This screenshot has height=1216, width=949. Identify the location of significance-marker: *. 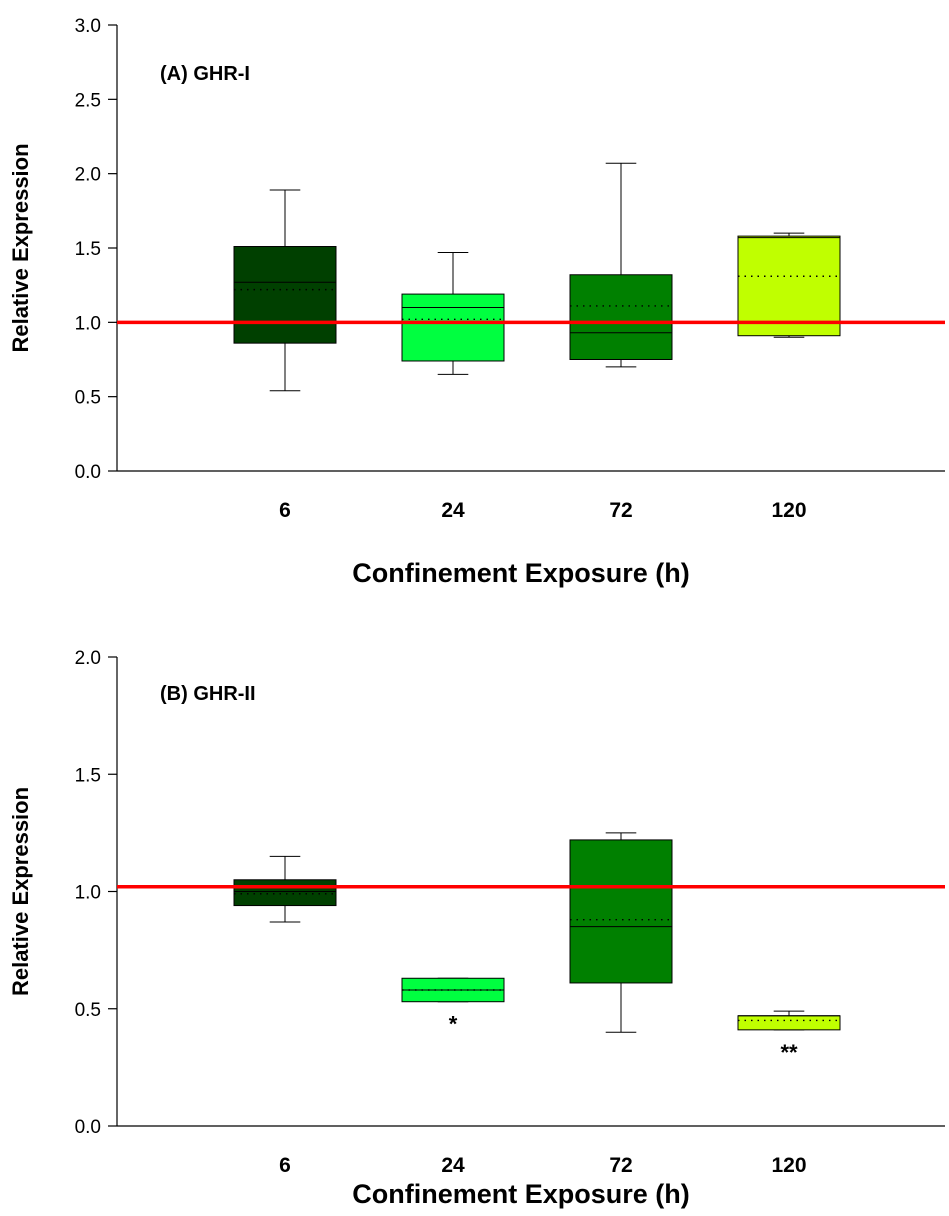
(453, 1024).